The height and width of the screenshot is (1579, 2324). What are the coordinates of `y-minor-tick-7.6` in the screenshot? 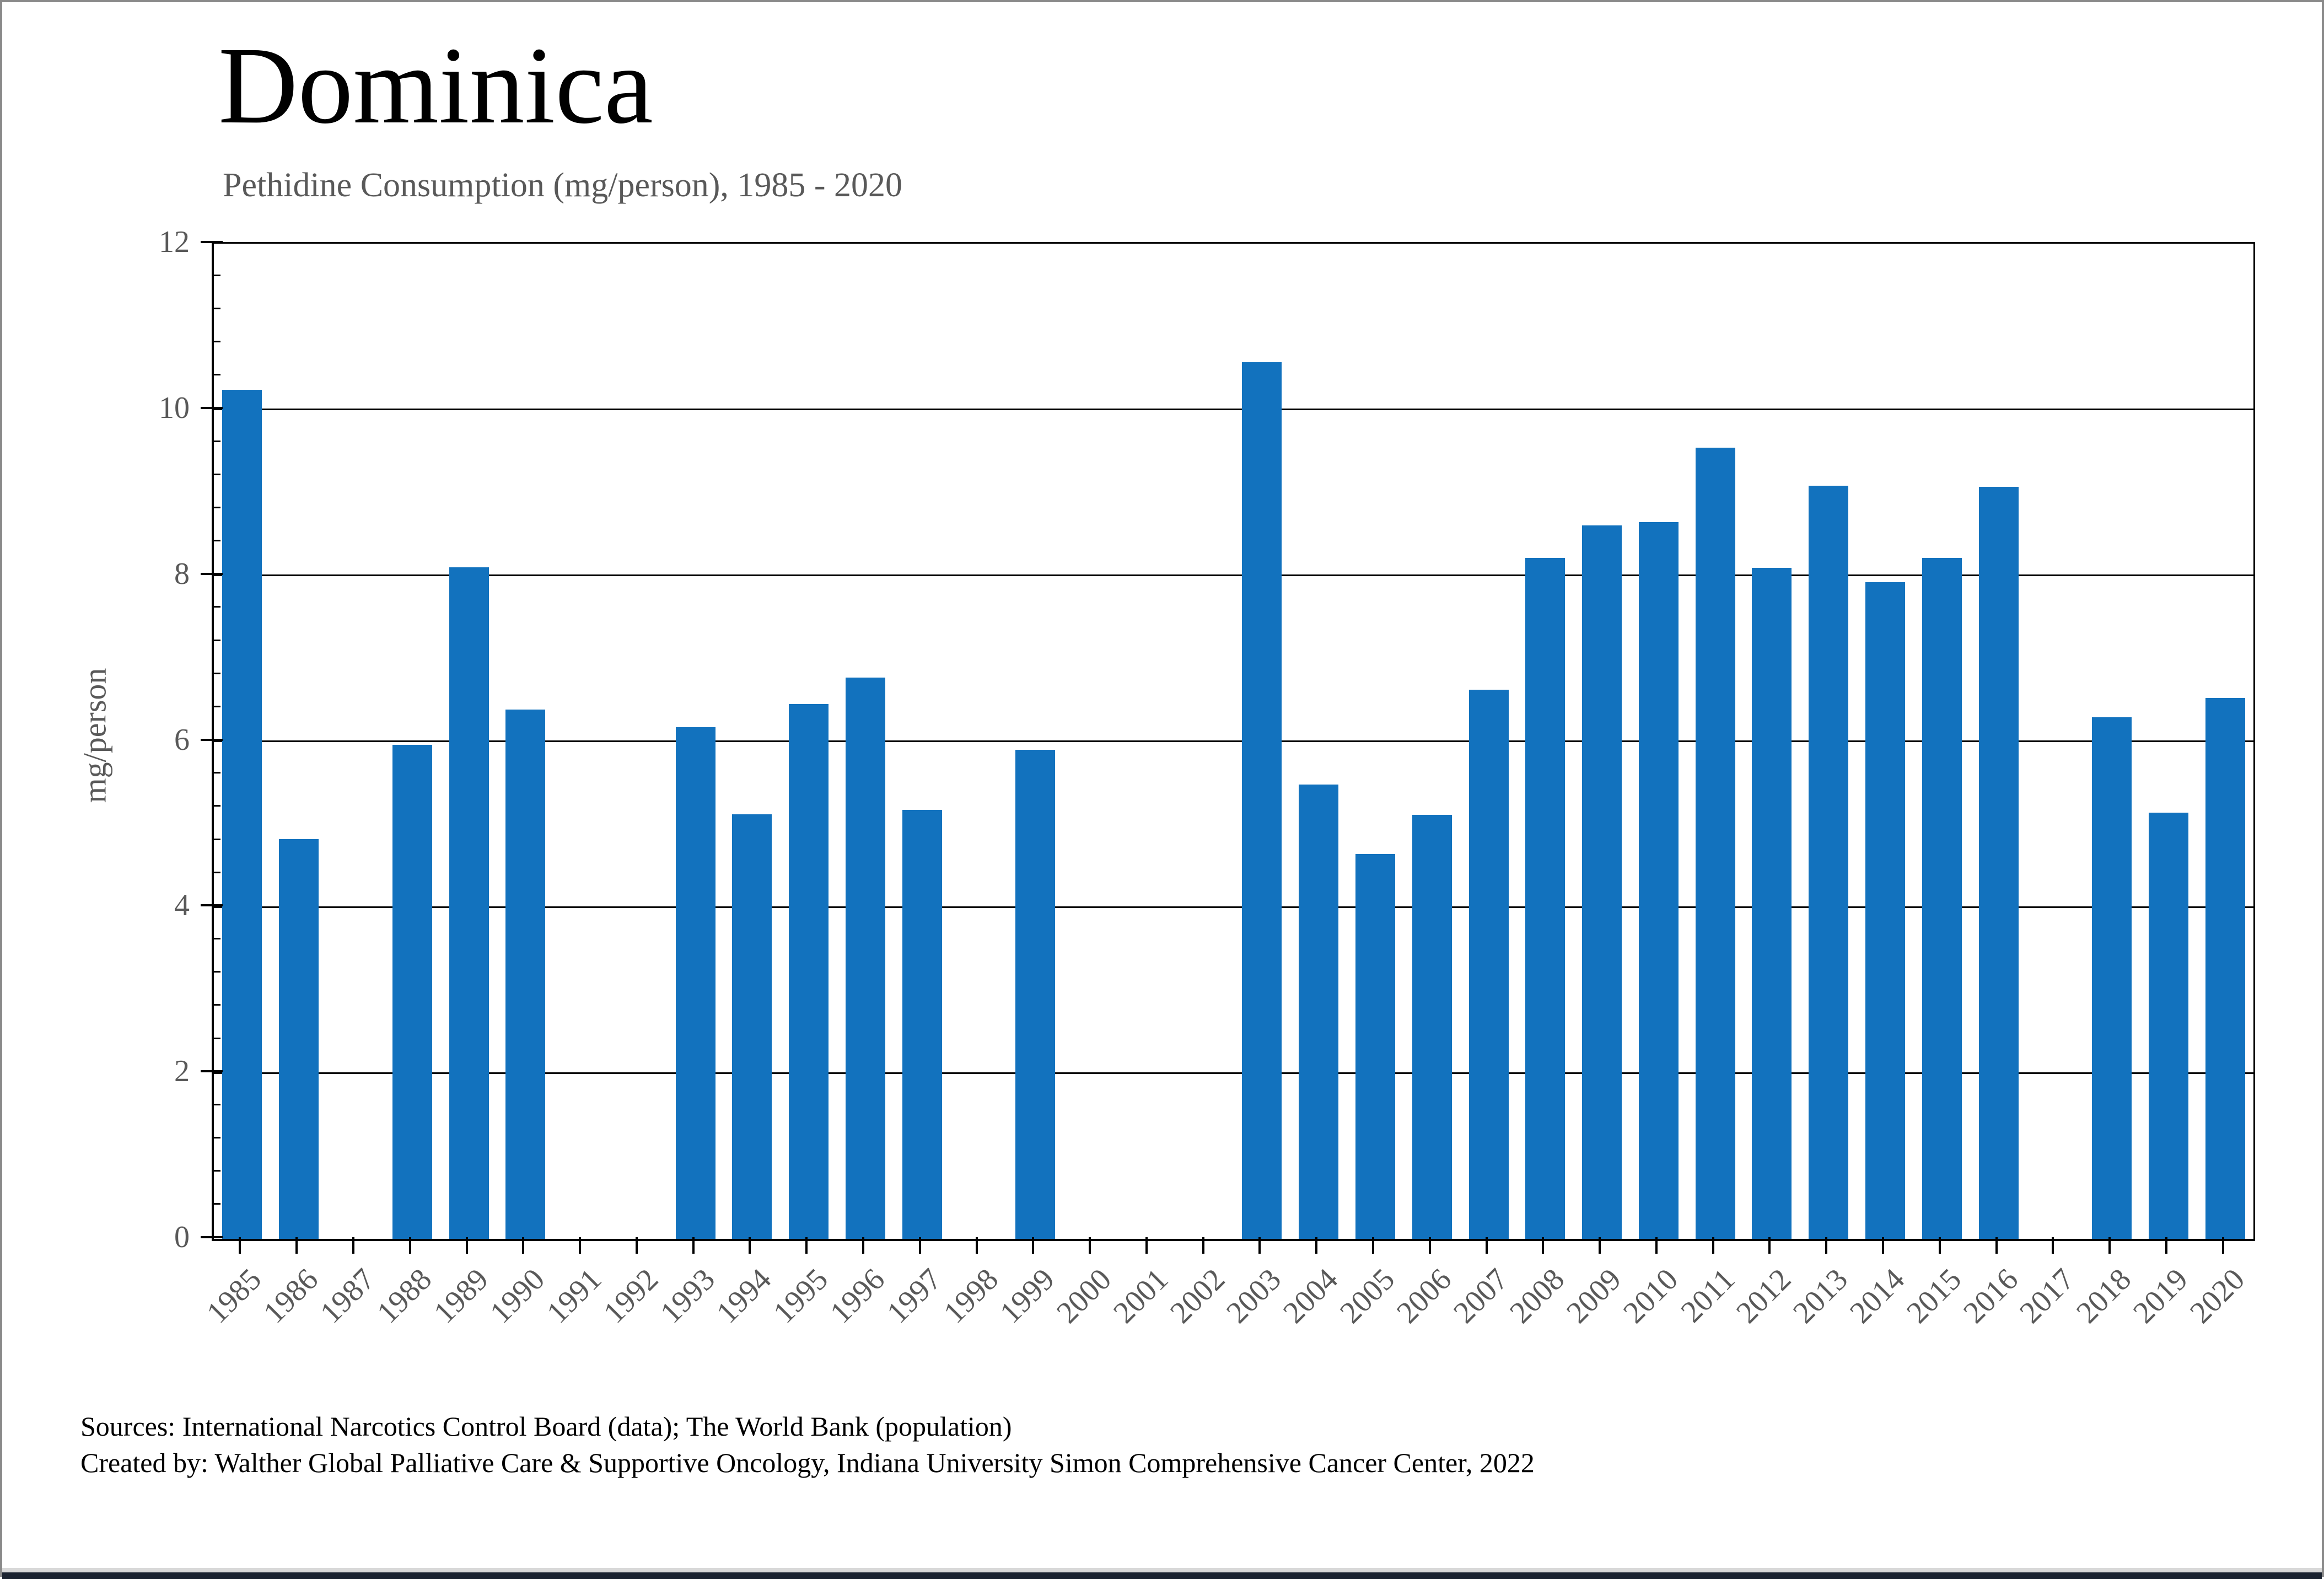 It's located at (216, 607).